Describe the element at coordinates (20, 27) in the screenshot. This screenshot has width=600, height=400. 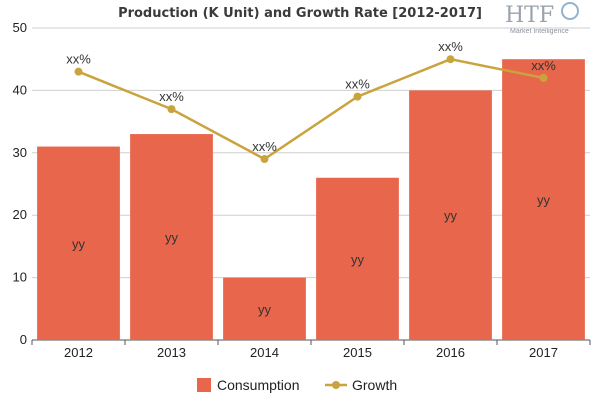
I see `y-tick-label: 50` at that location.